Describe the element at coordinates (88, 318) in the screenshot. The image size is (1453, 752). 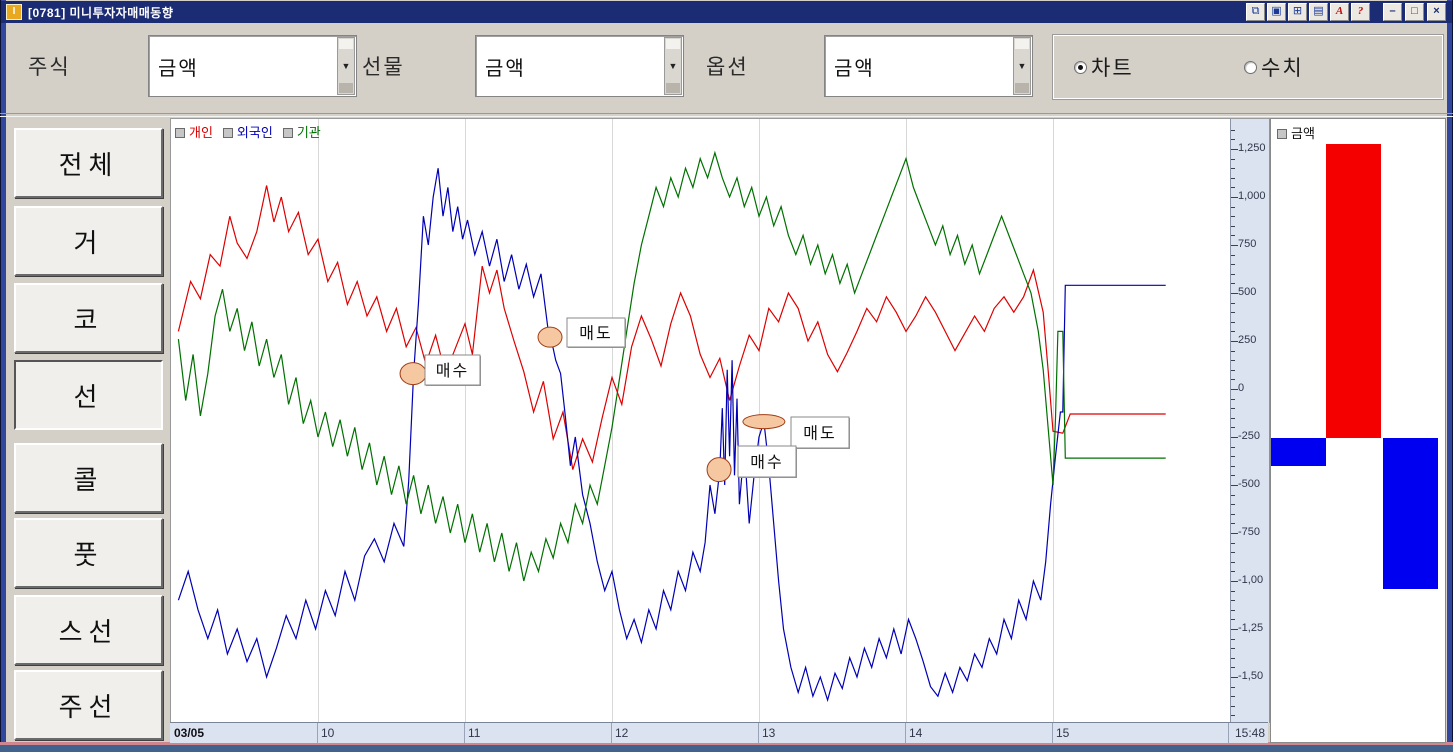
I see `sidebar-button-3: 코` at that location.